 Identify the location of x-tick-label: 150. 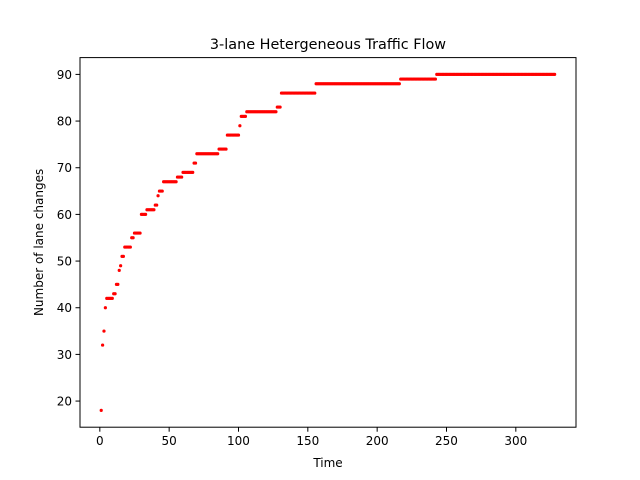
(307, 441).